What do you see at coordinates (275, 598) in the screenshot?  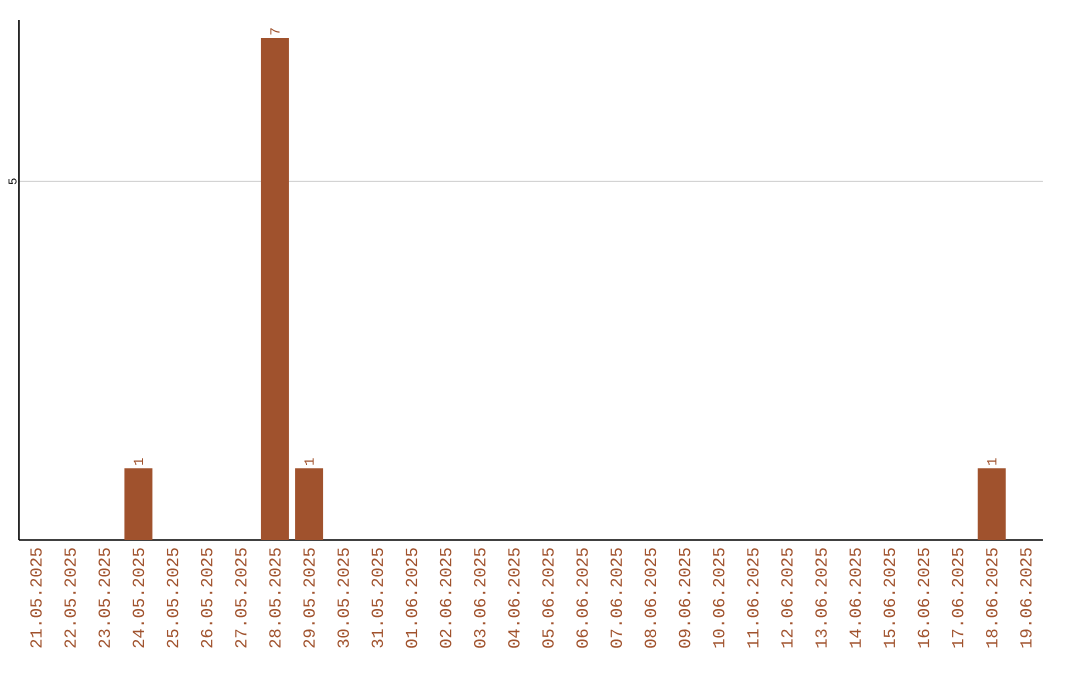 I see `x-tick-label: 28.05.2025` at bounding box center [275, 598].